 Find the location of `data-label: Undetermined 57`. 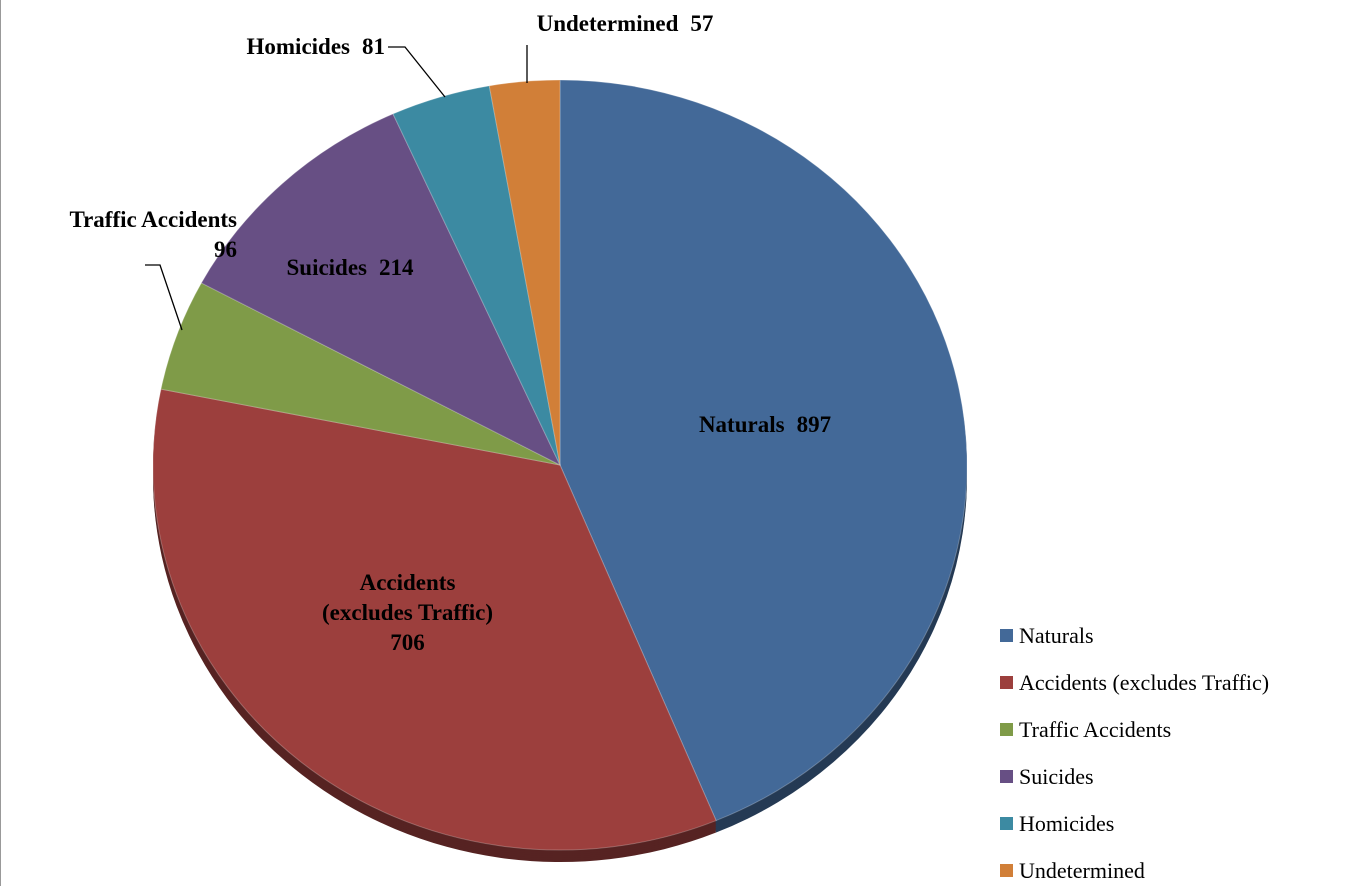

data-label: Undetermined 57 is located at coordinates (625, 24).